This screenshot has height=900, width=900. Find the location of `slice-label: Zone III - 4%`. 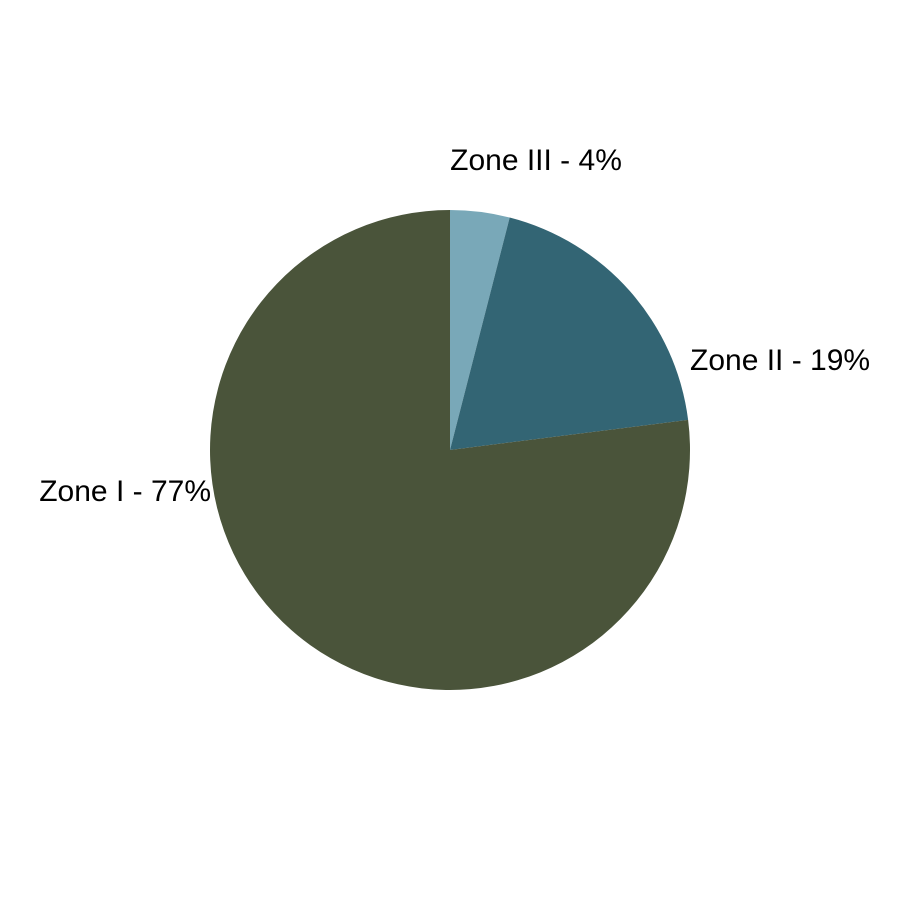

slice-label: Zone III - 4% is located at coordinates (536, 160).